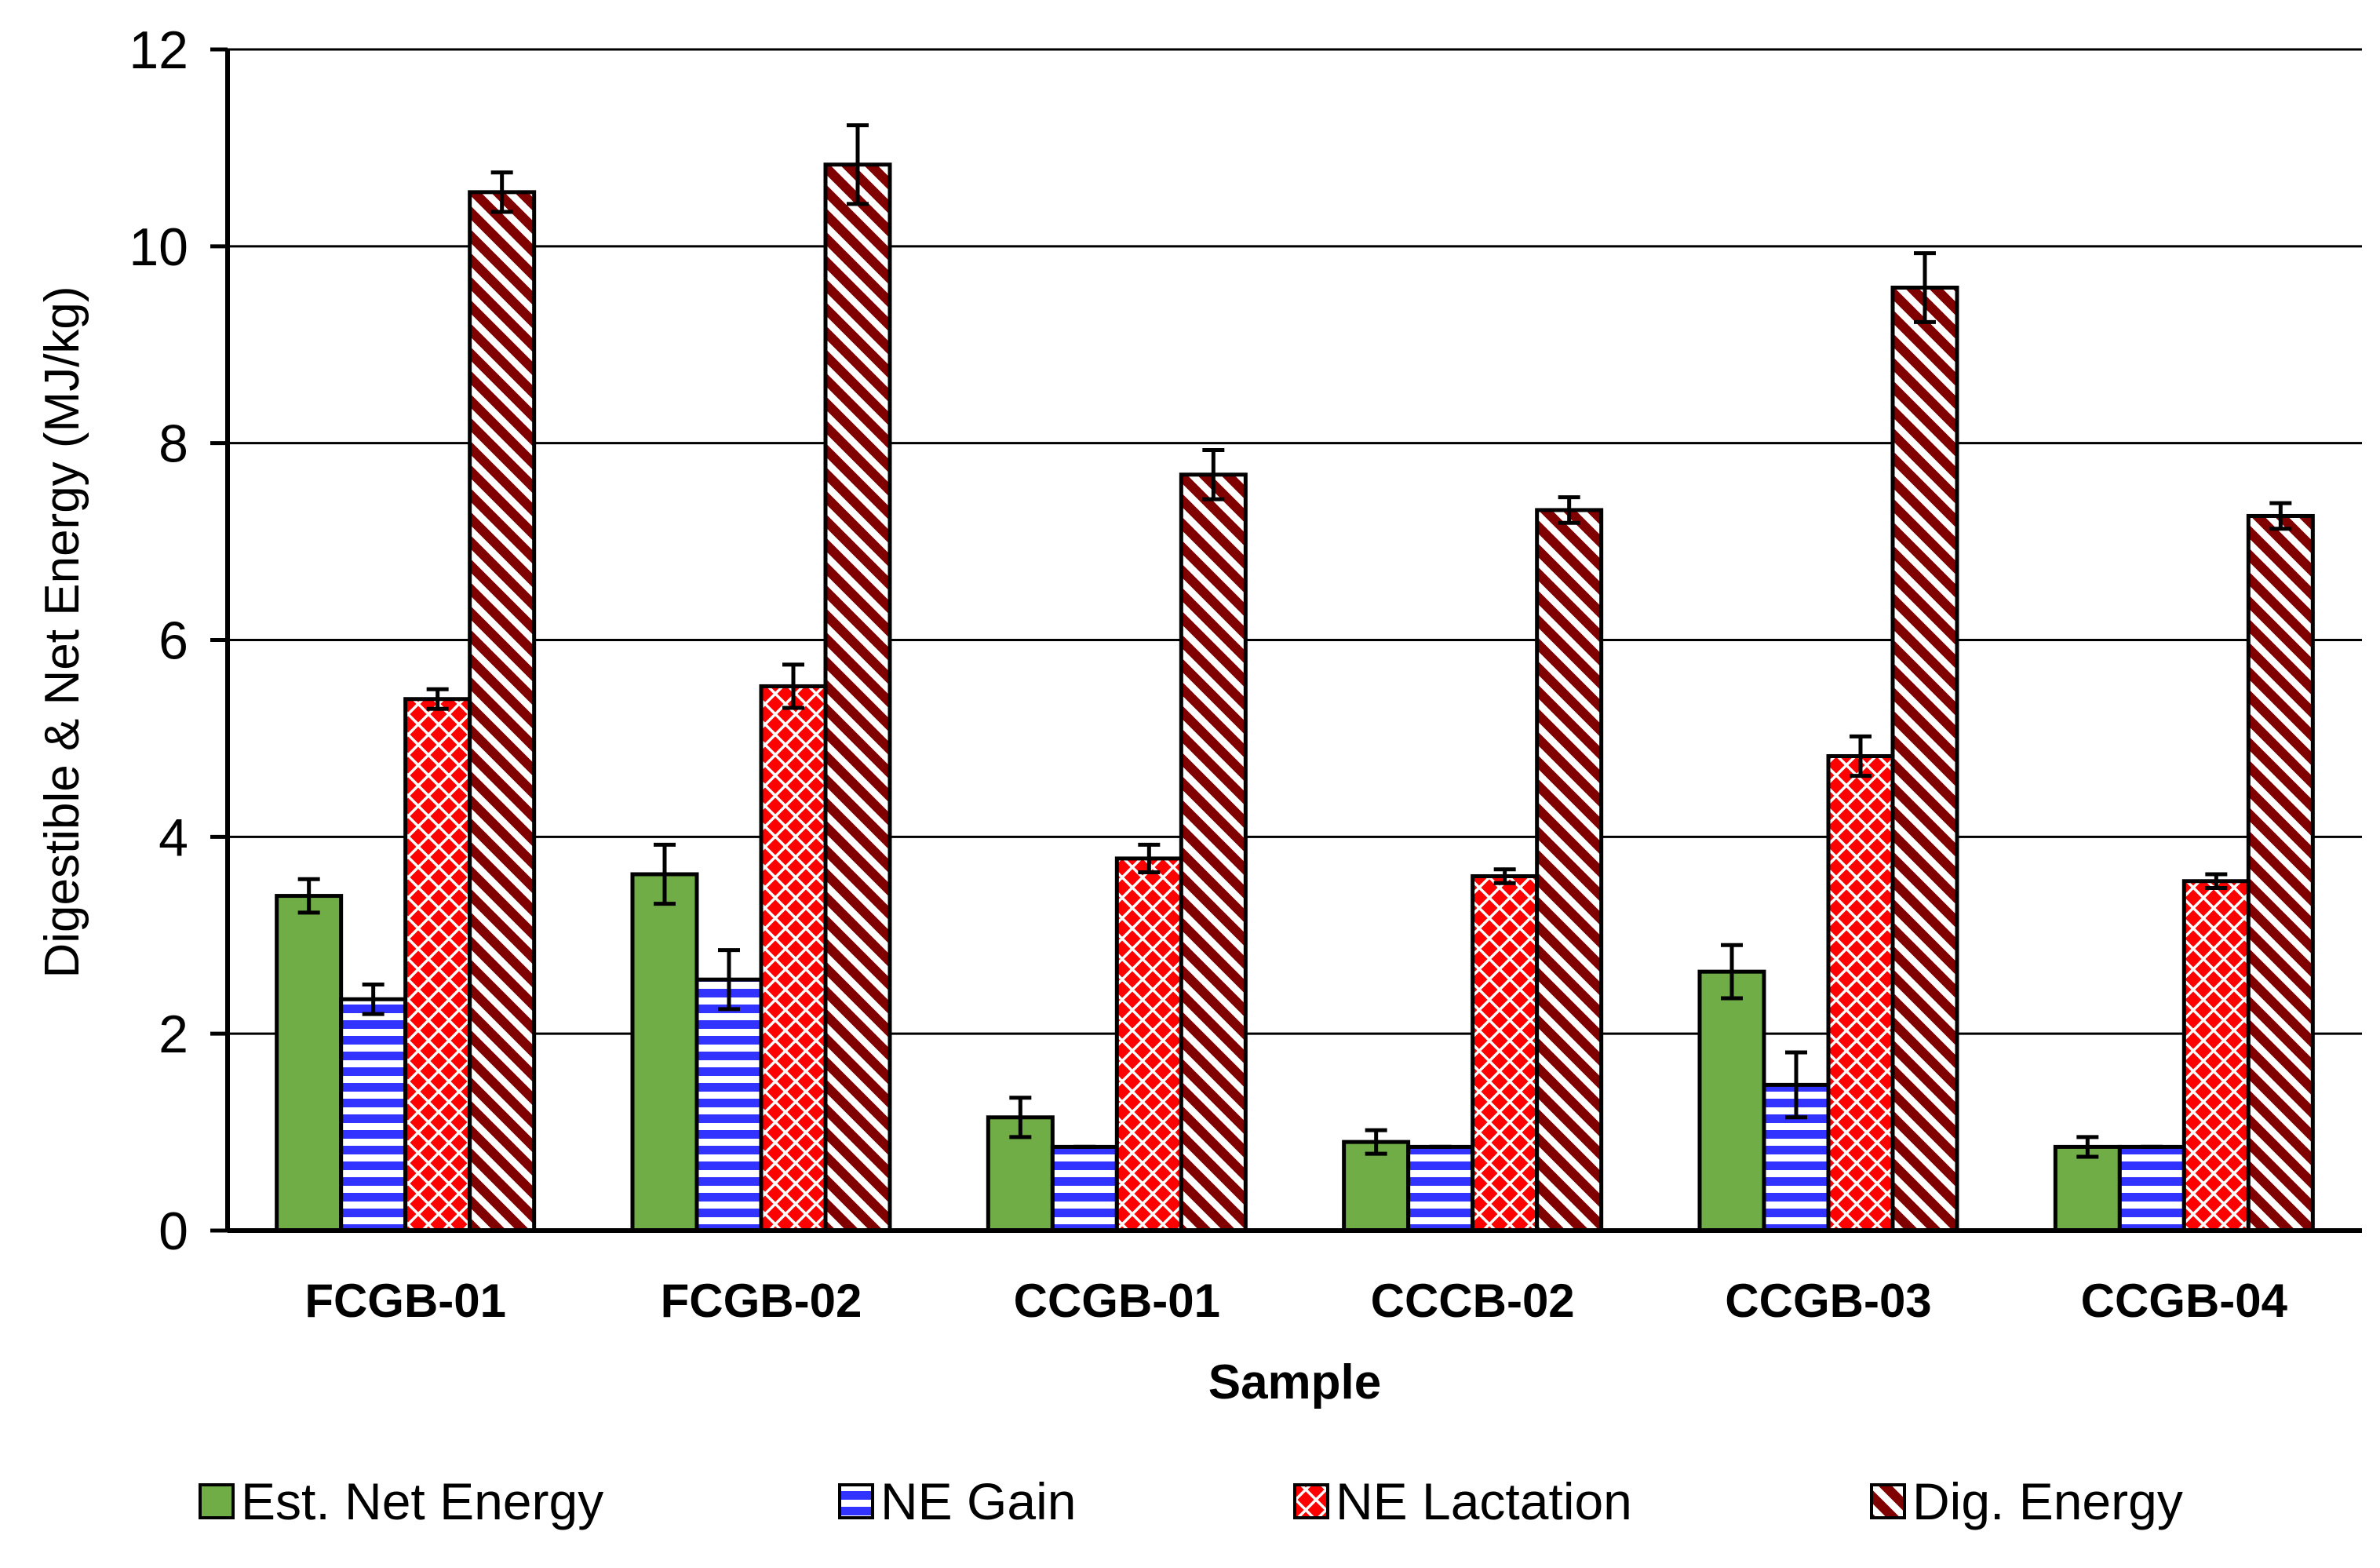 Image resolution: width=2380 pixels, height=1568 pixels. Describe the element at coordinates (978, 1501) in the screenshot. I see `legend-label: NE Gain` at that location.